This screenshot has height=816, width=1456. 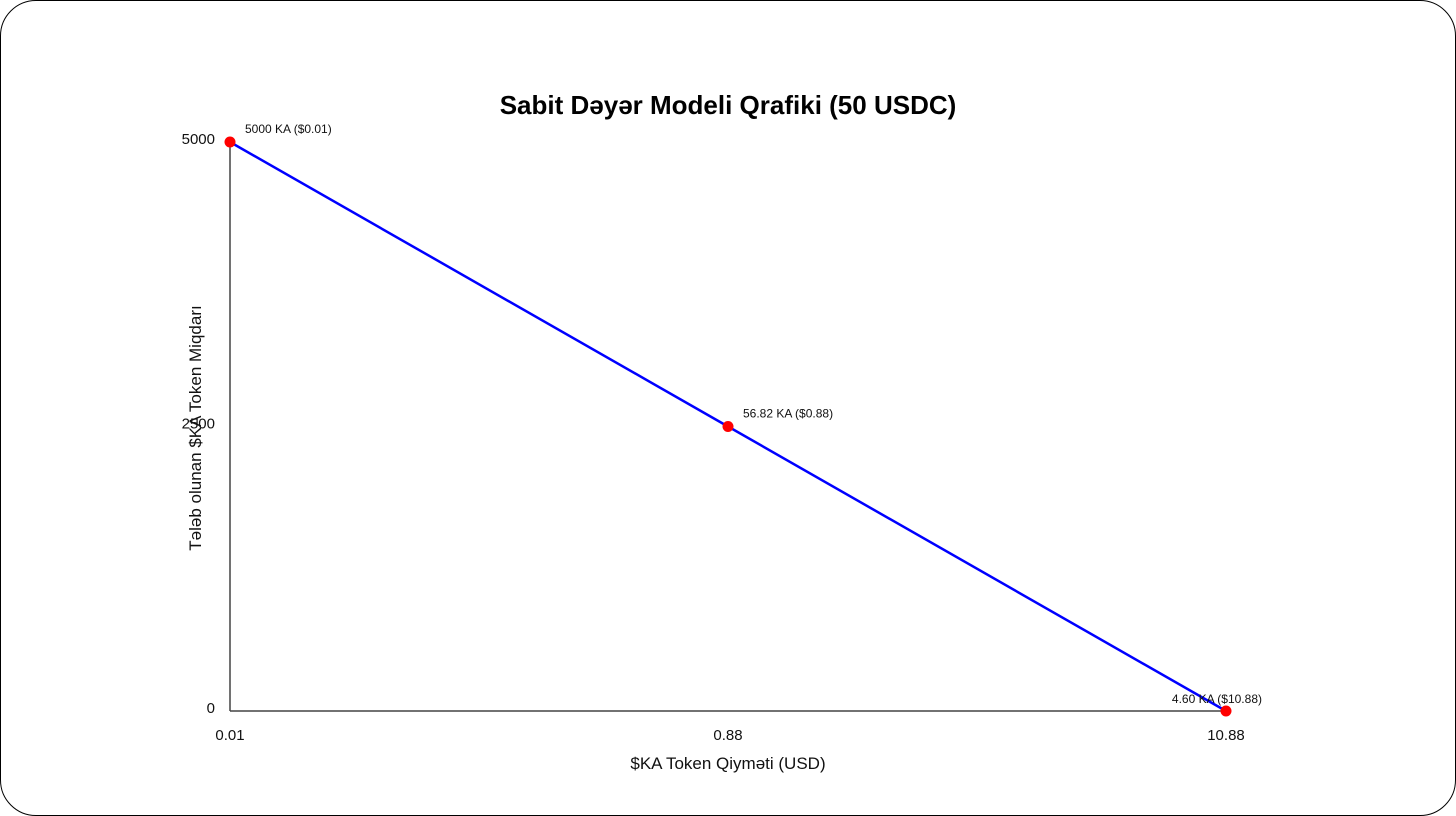 What do you see at coordinates (198, 424) in the screenshot?
I see `y-tick-label: 2500` at bounding box center [198, 424].